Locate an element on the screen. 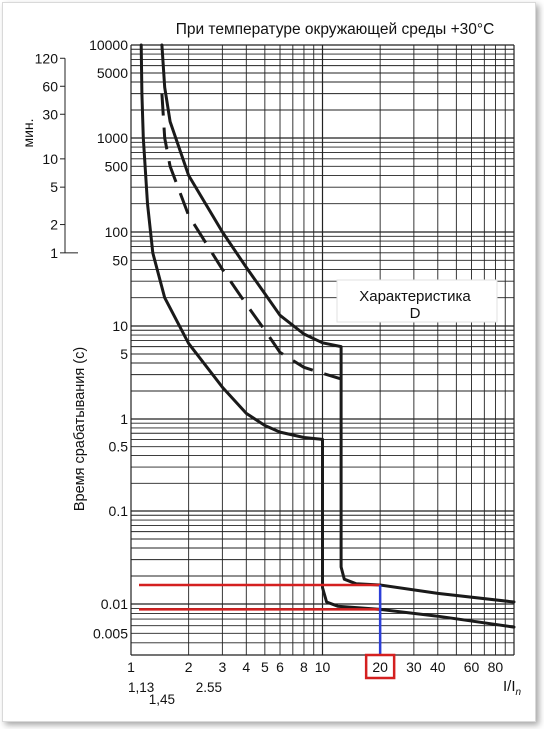 The height and width of the screenshot is (729, 544). highlight-tick-box is located at coordinates (380, 666).